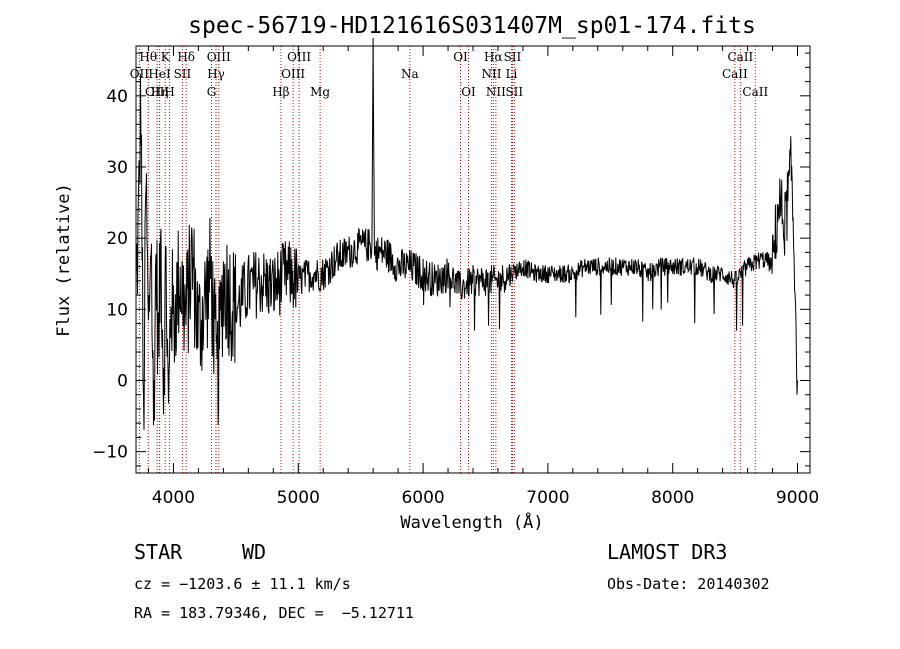 The image size is (900, 649). What do you see at coordinates (254, 552) in the screenshot?
I see `object-subclass: WD` at bounding box center [254, 552].